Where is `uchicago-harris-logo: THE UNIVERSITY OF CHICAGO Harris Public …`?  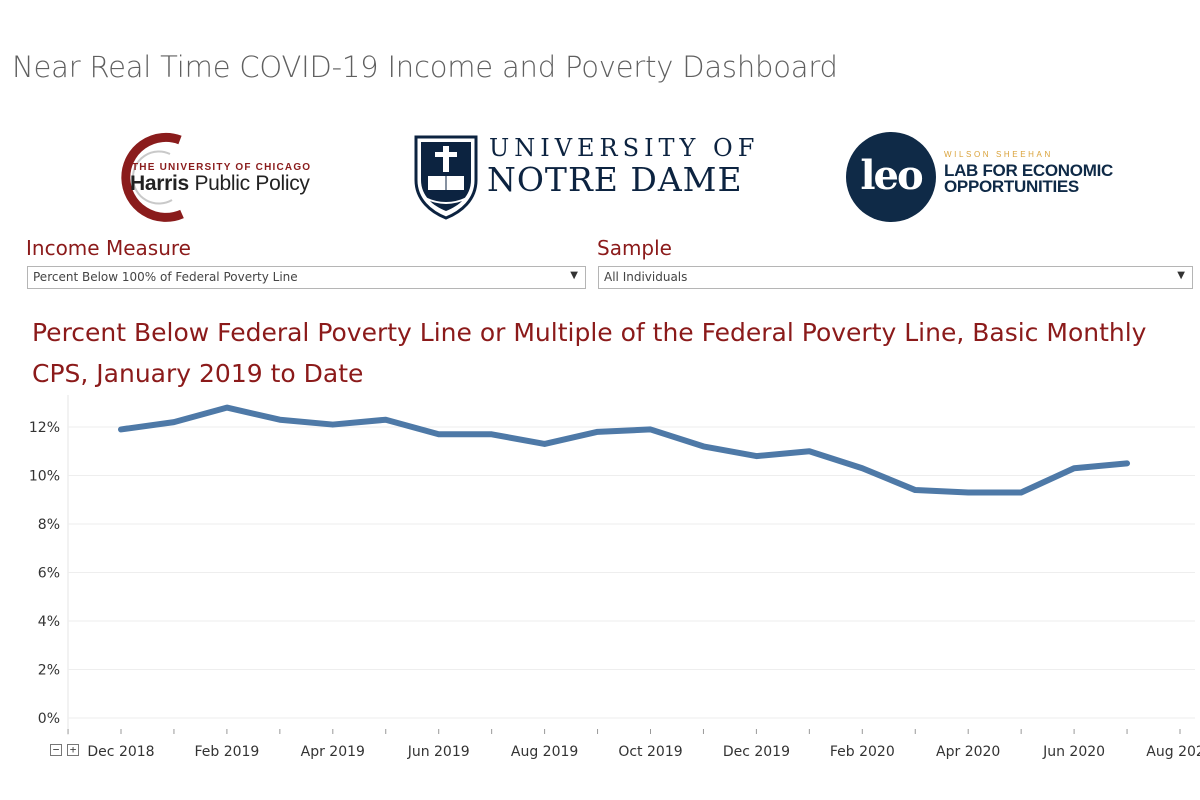 uchicago-harris-logo: THE UNIVERSITY OF CHICAGO Harris Public … is located at coordinates (217, 177).